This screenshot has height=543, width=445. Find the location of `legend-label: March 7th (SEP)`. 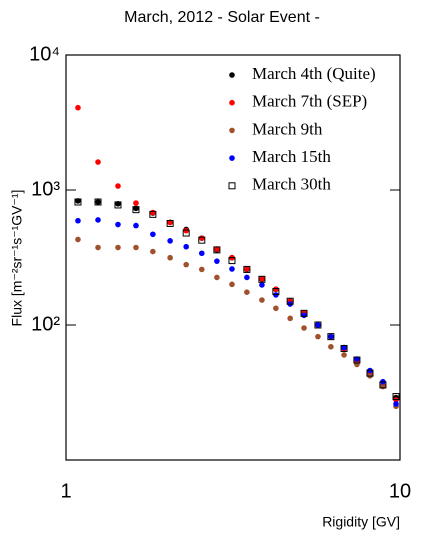

legend-label: March 7th (SEP) is located at coordinates (309, 101).